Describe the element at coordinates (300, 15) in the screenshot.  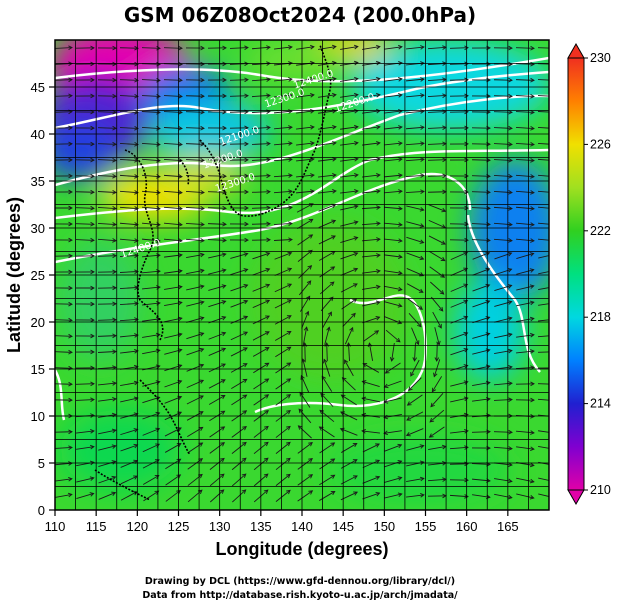
I see `chart-title: GSM 06Z08Oct2024 (200.0hPa)` at that location.